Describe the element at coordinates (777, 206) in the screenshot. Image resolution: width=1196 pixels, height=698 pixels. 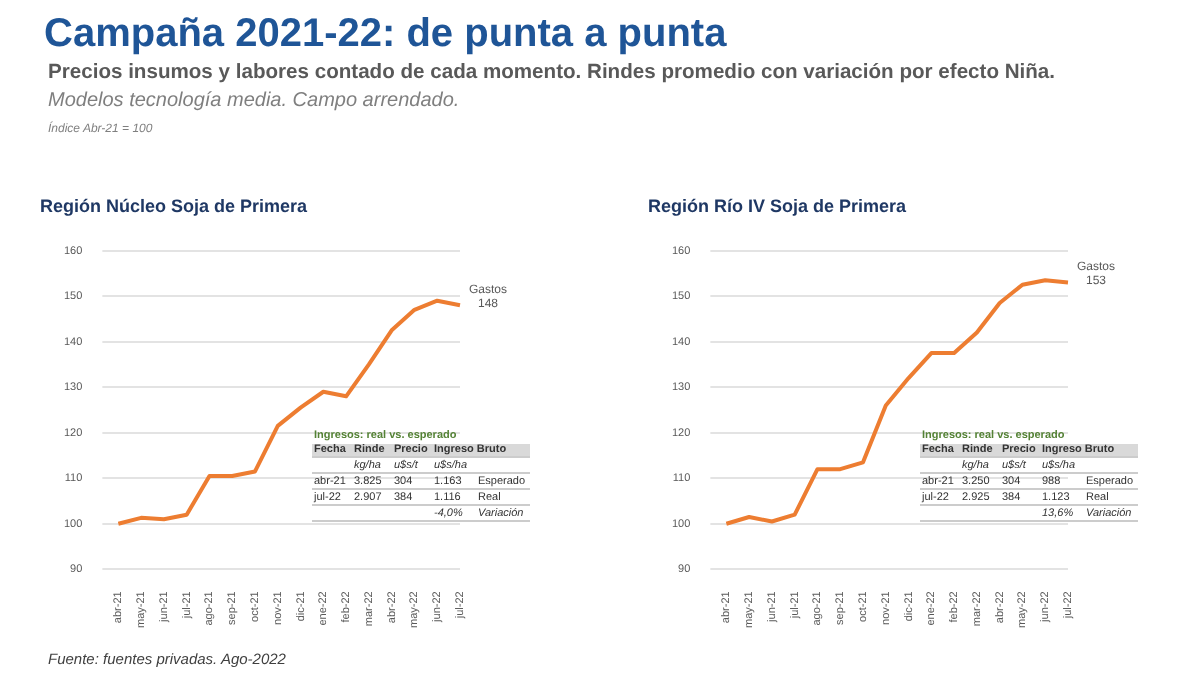
I see `chart-title: Región Río IV Soja de Primera` at that location.